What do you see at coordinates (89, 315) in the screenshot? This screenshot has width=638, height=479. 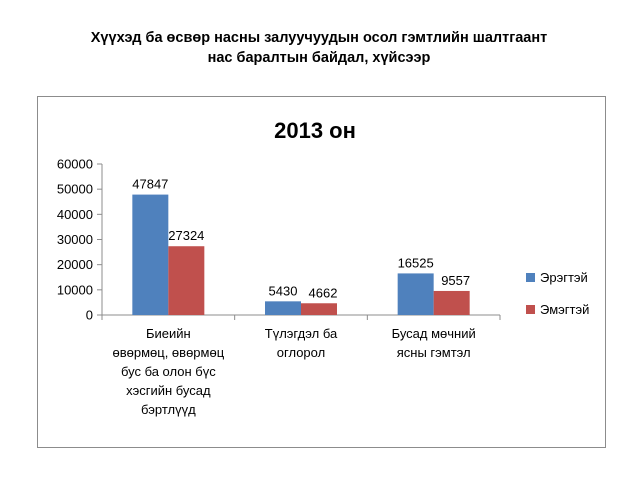 I see `y-tick-label: 0` at bounding box center [89, 315].